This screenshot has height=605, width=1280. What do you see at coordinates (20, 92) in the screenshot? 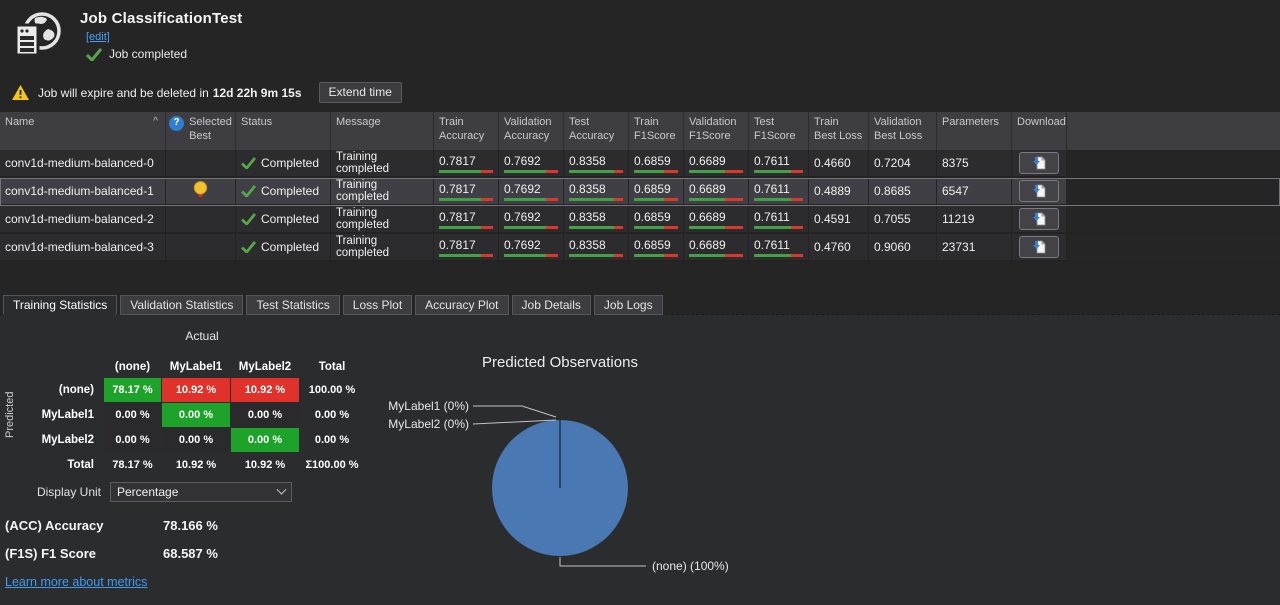
I see `warning-icon` at bounding box center [20, 92].